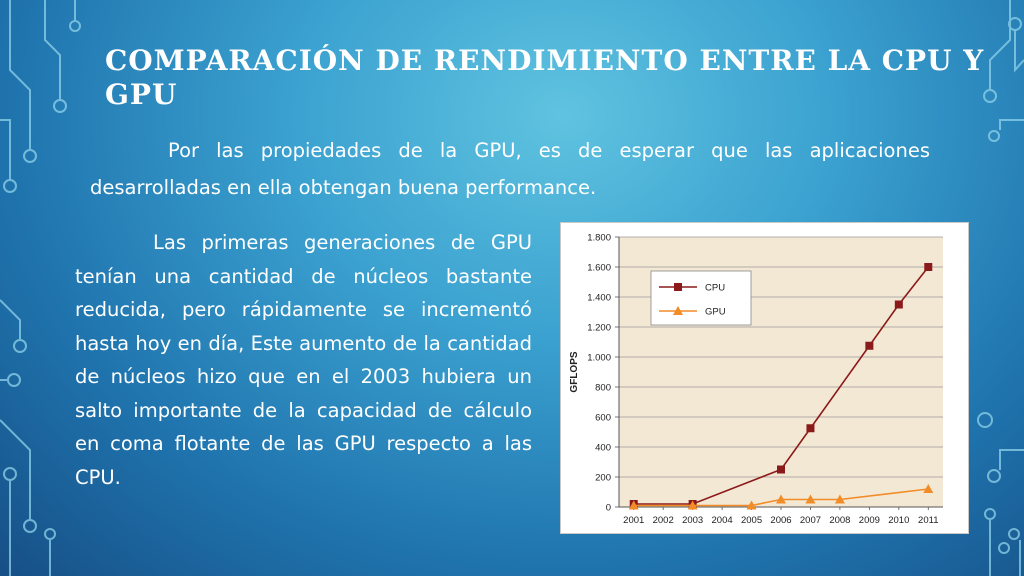 Image resolution: width=1024 pixels, height=576 pixels. I want to click on x-tick-label: 2001, so click(633, 520).